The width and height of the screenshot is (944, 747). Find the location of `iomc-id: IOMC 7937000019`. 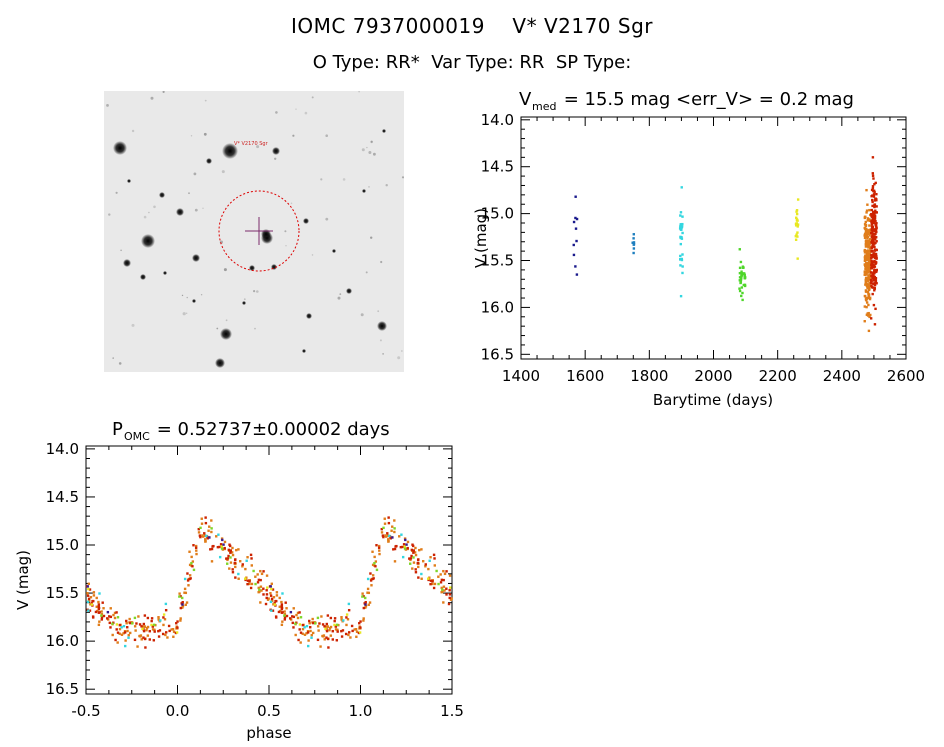

iomc-id: IOMC 7937000019 is located at coordinates (388, 26).